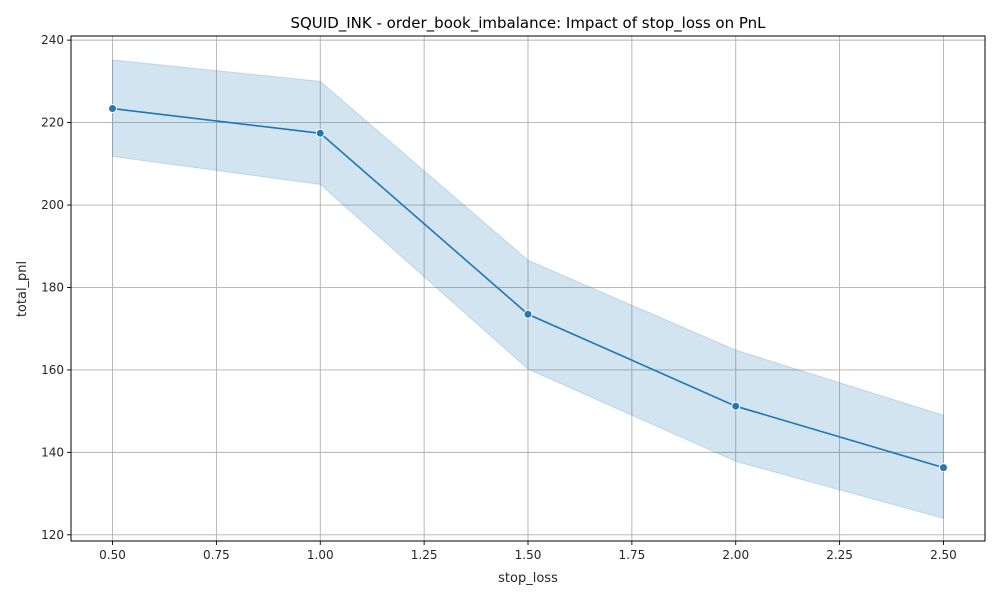 This screenshot has height=600, width=1000. What do you see at coordinates (112, 555) in the screenshot?
I see `x-tick-label: 0.50` at bounding box center [112, 555].